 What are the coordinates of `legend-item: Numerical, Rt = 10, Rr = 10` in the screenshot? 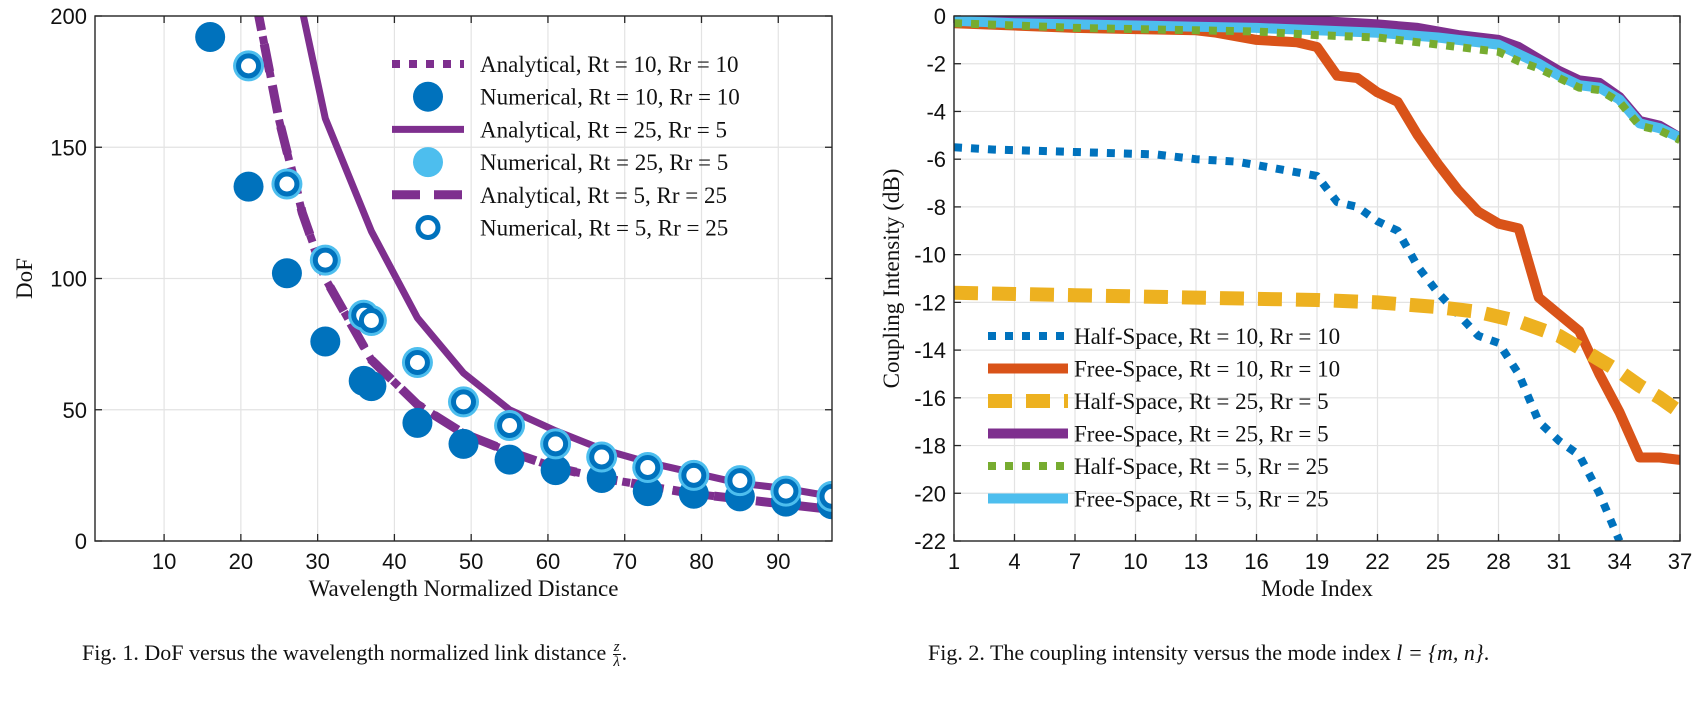 It's located at (576, 96).